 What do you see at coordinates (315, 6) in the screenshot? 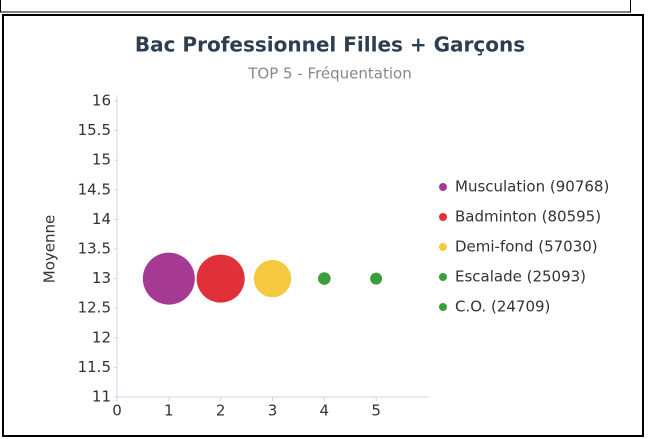
I see `top-strip` at bounding box center [315, 6].